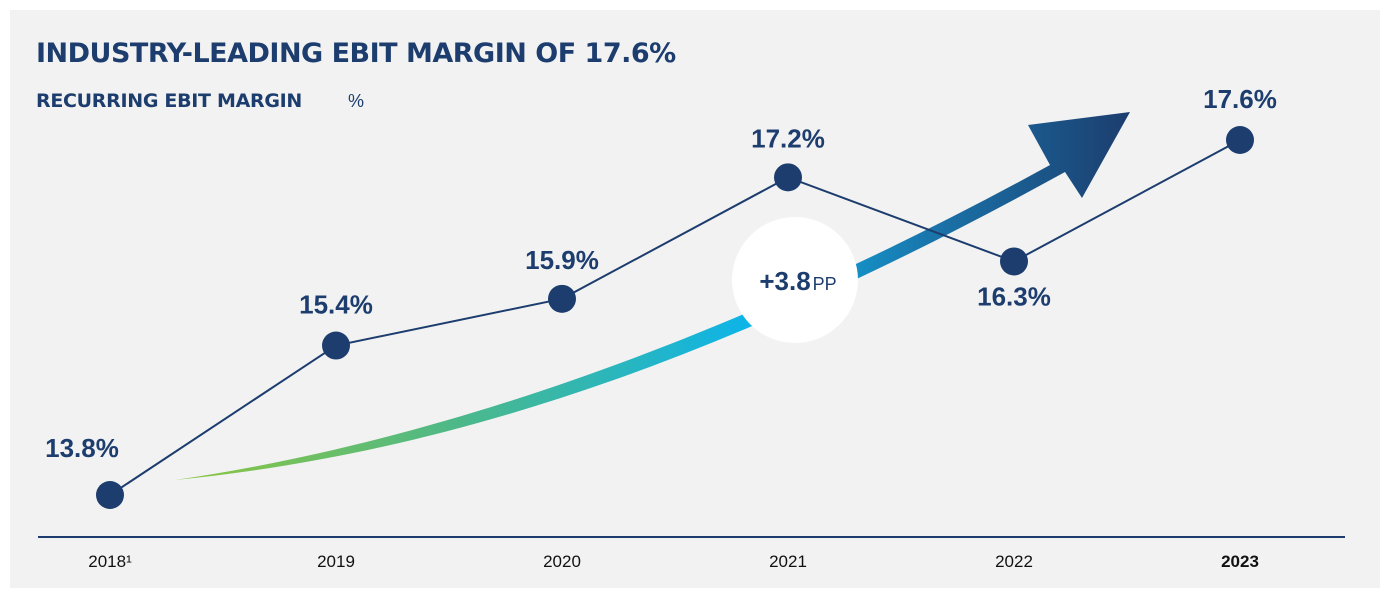 The width and height of the screenshot is (1388, 594). What do you see at coordinates (562, 260) in the screenshot?
I see `data-label: 15.9%` at bounding box center [562, 260].